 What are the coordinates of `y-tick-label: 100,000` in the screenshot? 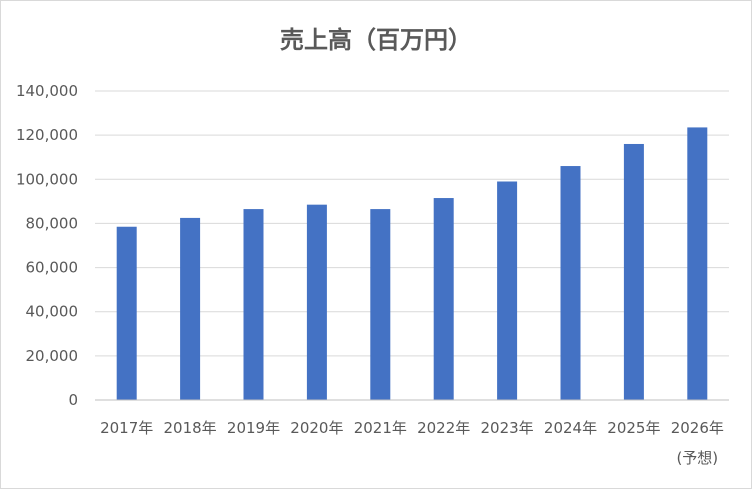 It's located at (47, 179).